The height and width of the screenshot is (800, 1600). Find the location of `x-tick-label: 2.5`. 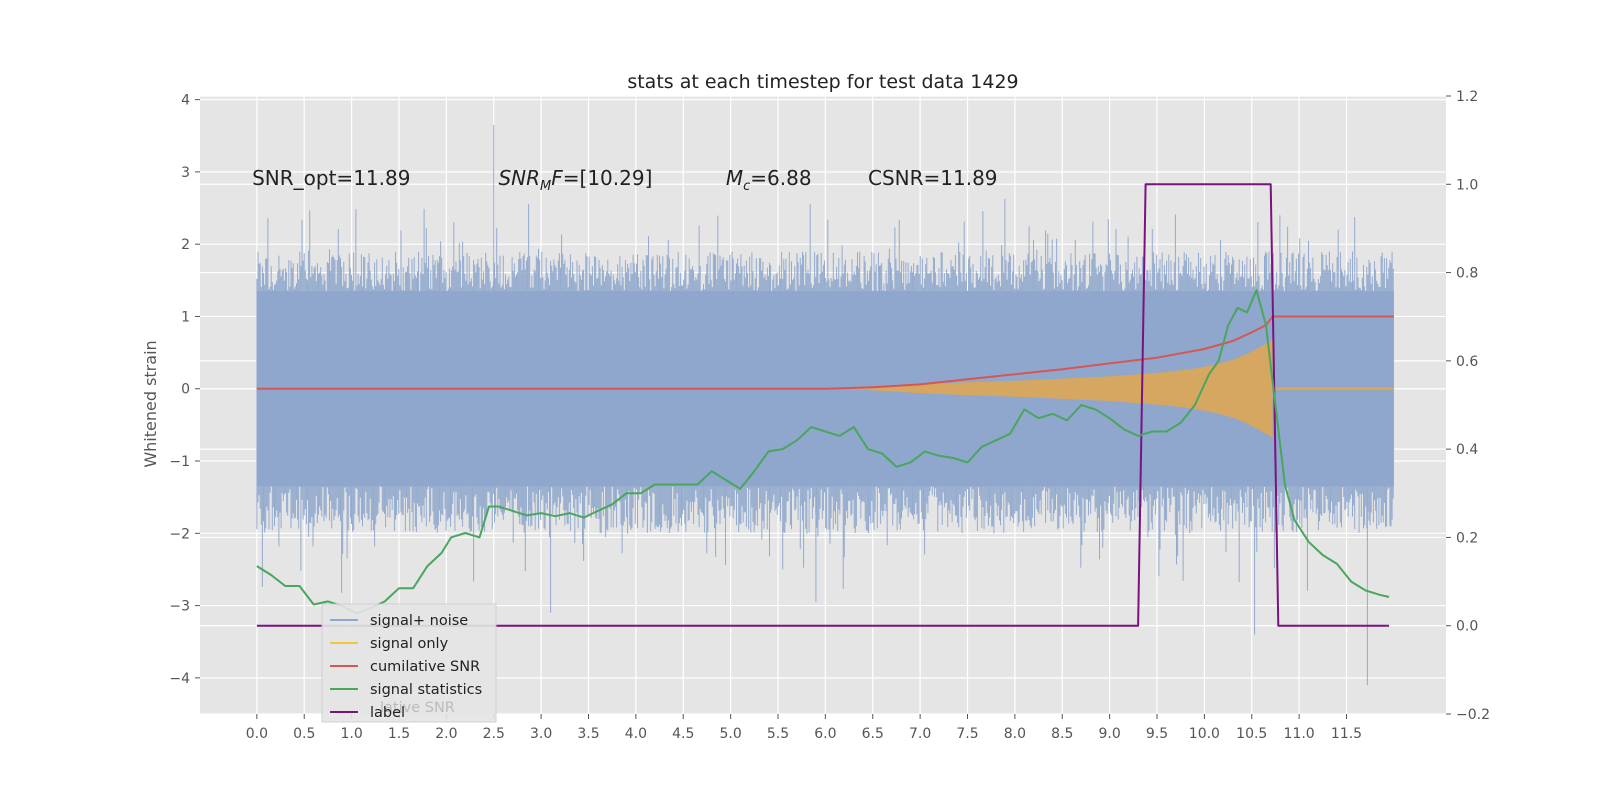

x-tick-label: 2.5 is located at coordinates (494, 734).